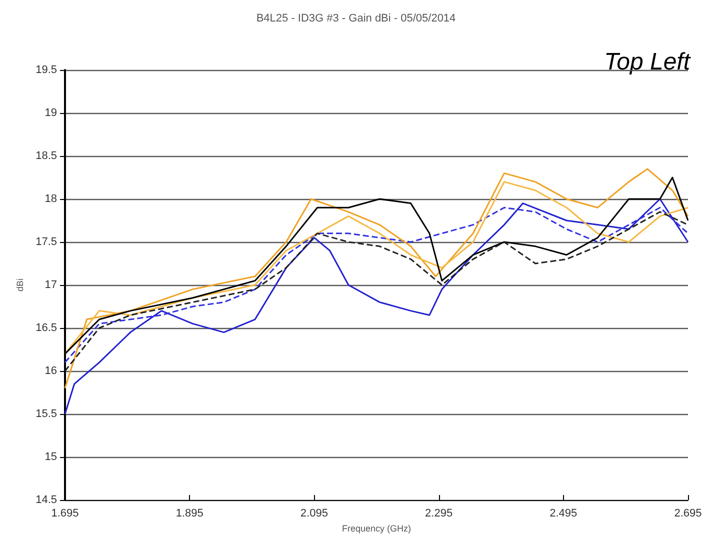 The image size is (712, 542). Describe the element at coordinates (439, 514) in the screenshot. I see `x-tick-label: 2.295` at that location.